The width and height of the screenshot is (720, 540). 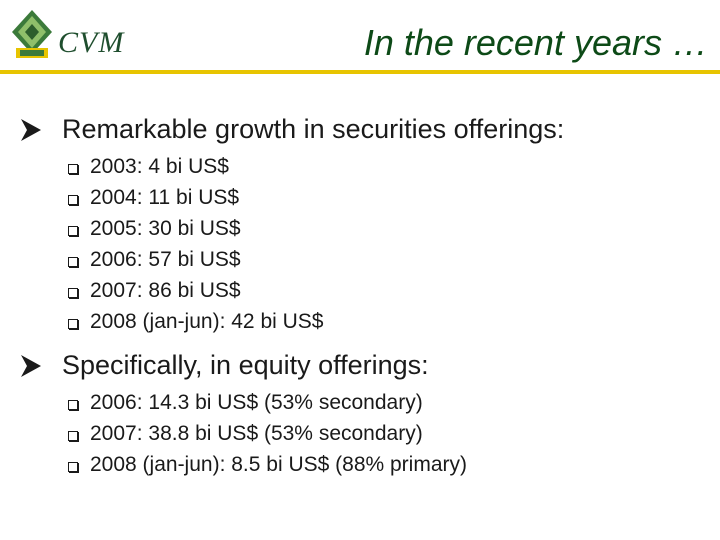 What do you see at coordinates (245, 365) in the screenshot?
I see `heading-text: Specifically, in equity offerings:` at bounding box center [245, 365].